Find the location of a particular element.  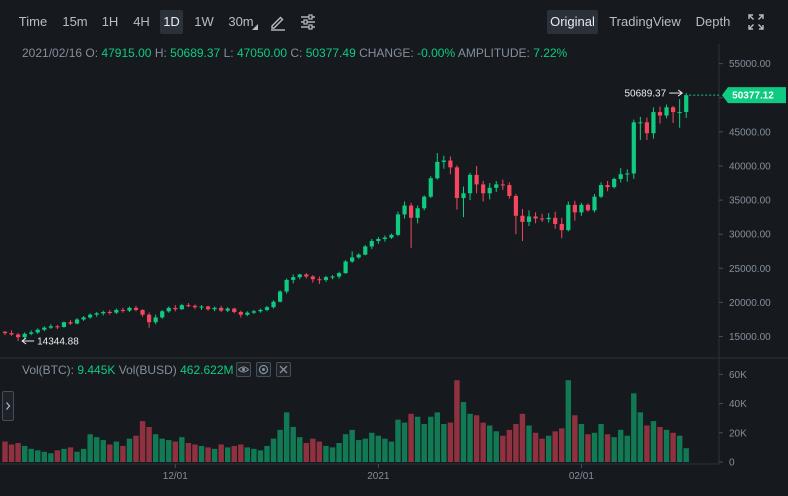

eye-icon is located at coordinates (243, 369).